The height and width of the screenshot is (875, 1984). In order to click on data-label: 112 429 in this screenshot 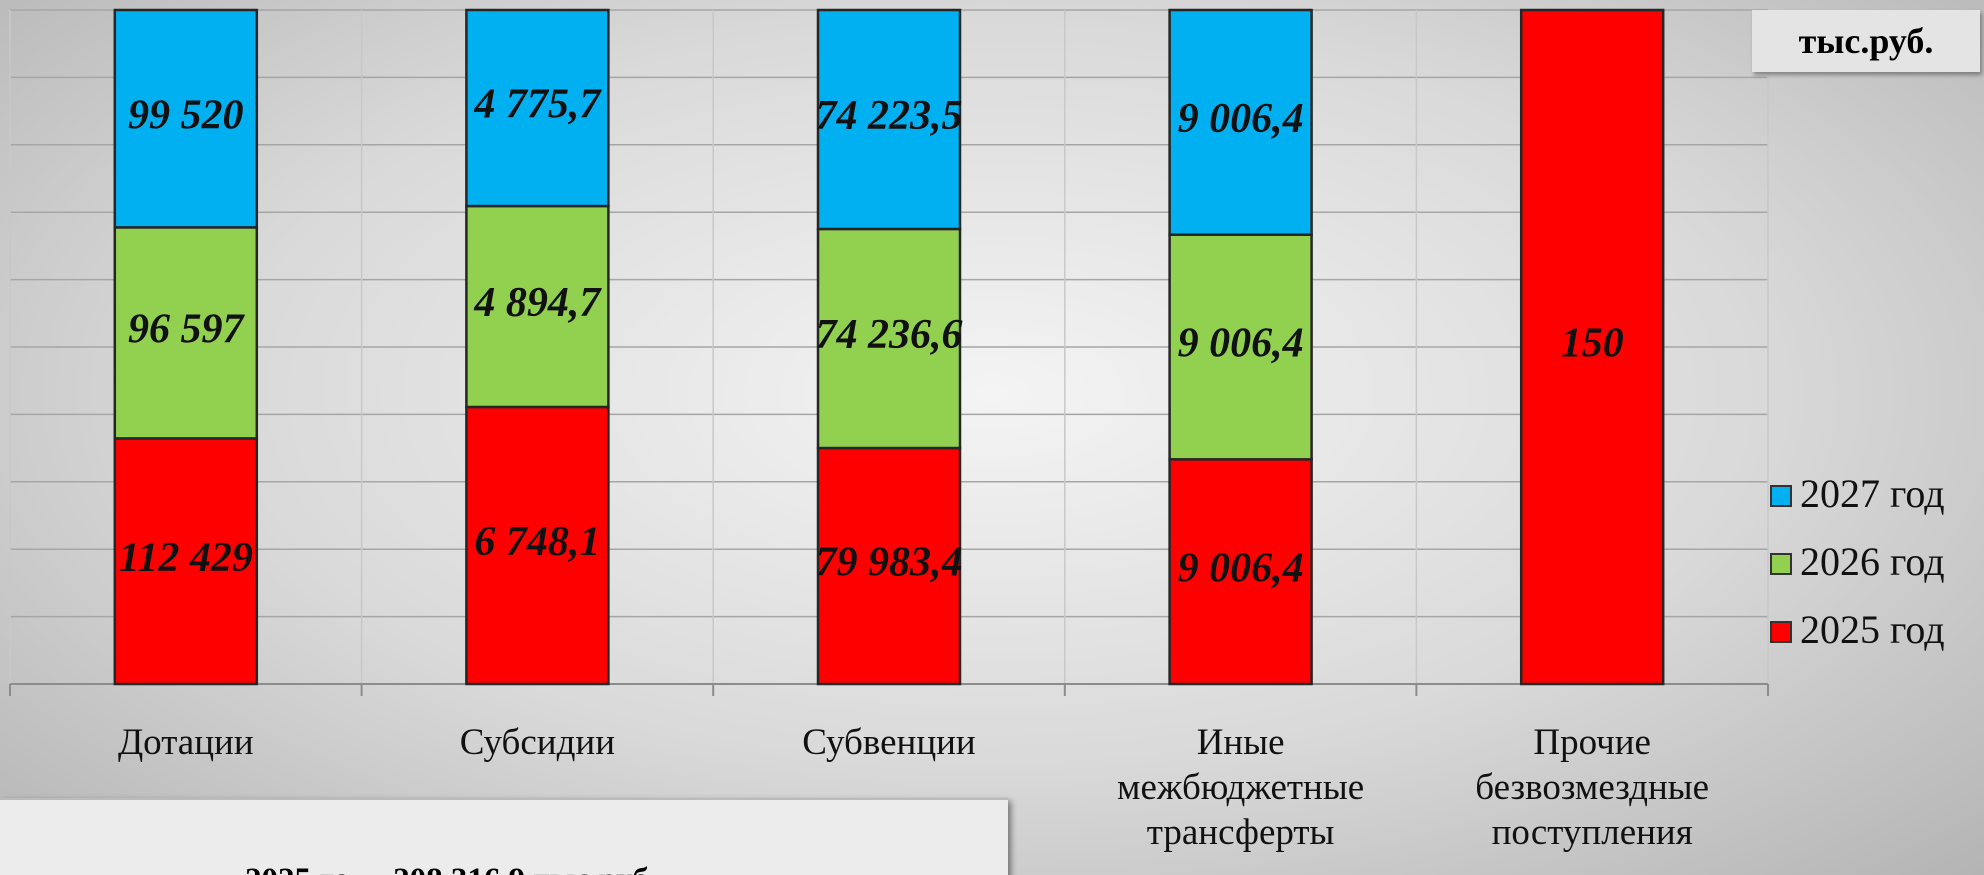, I will do `click(186, 558)`.